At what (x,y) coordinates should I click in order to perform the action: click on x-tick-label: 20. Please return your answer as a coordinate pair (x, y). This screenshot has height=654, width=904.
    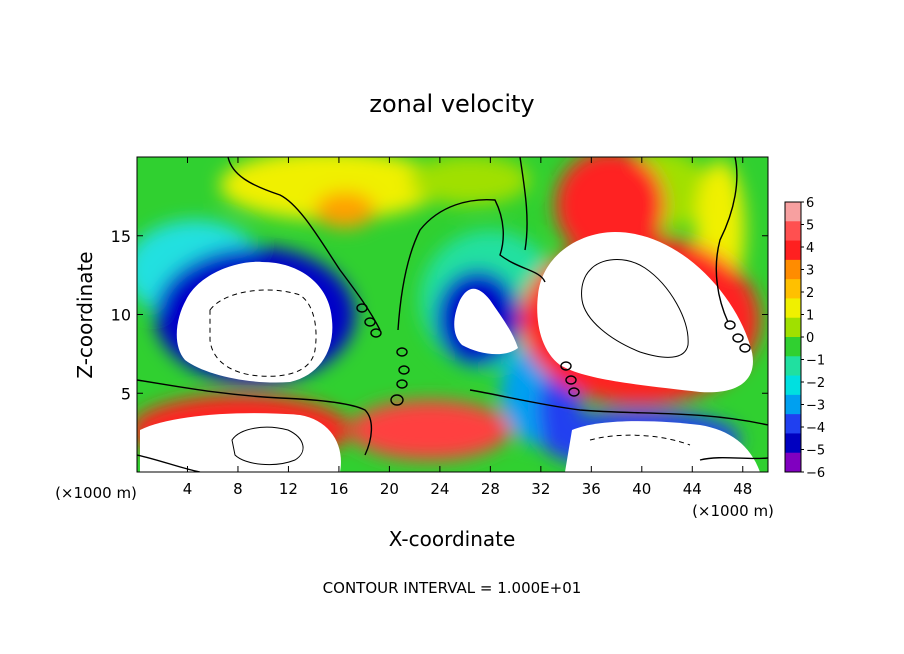
    Looking at the image, I should click on (389, 489).